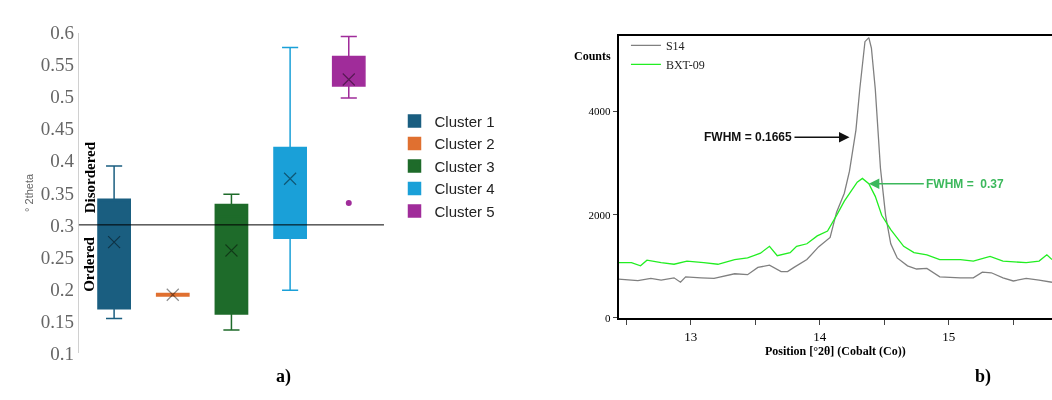  I want to click on y-tick-label: 0.25, so click(57, 257).